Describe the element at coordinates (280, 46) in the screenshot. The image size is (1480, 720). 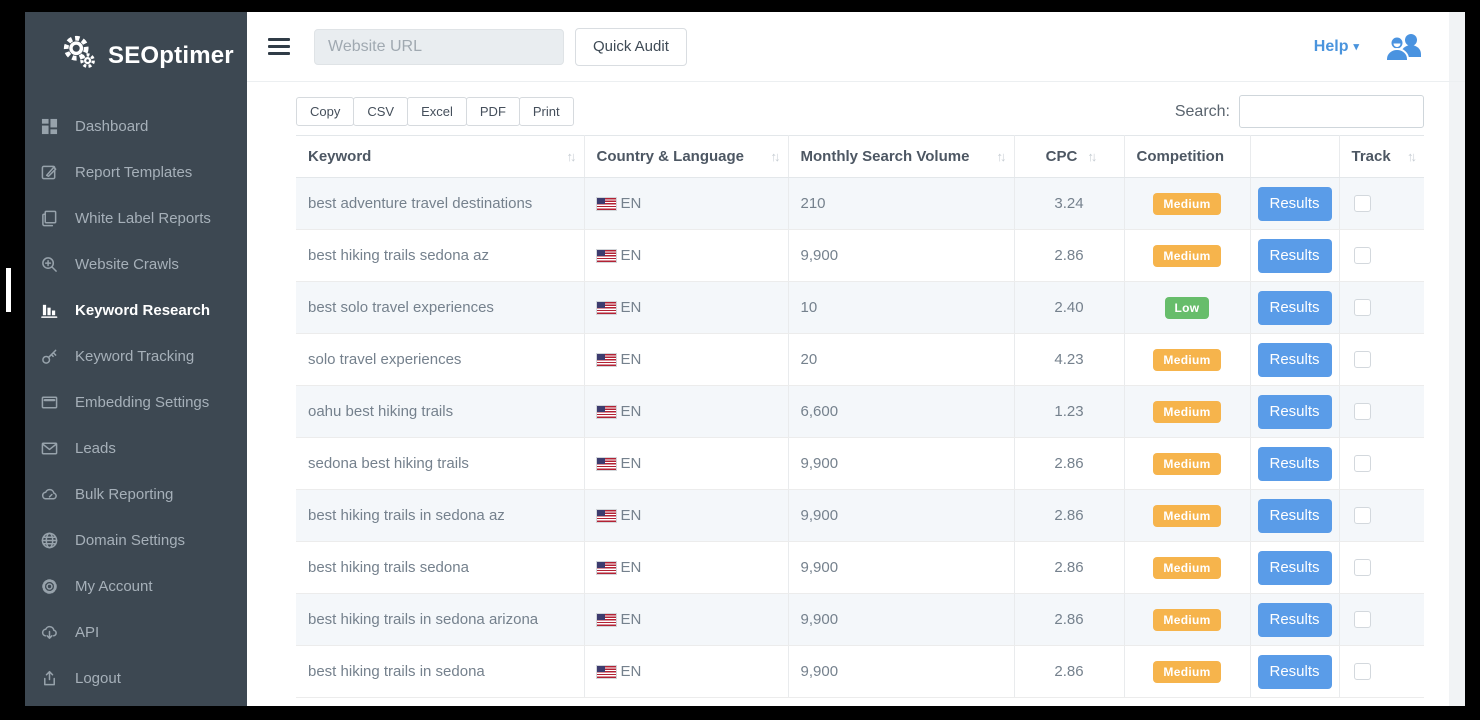
I see `menu-toggle-icon` at that location.